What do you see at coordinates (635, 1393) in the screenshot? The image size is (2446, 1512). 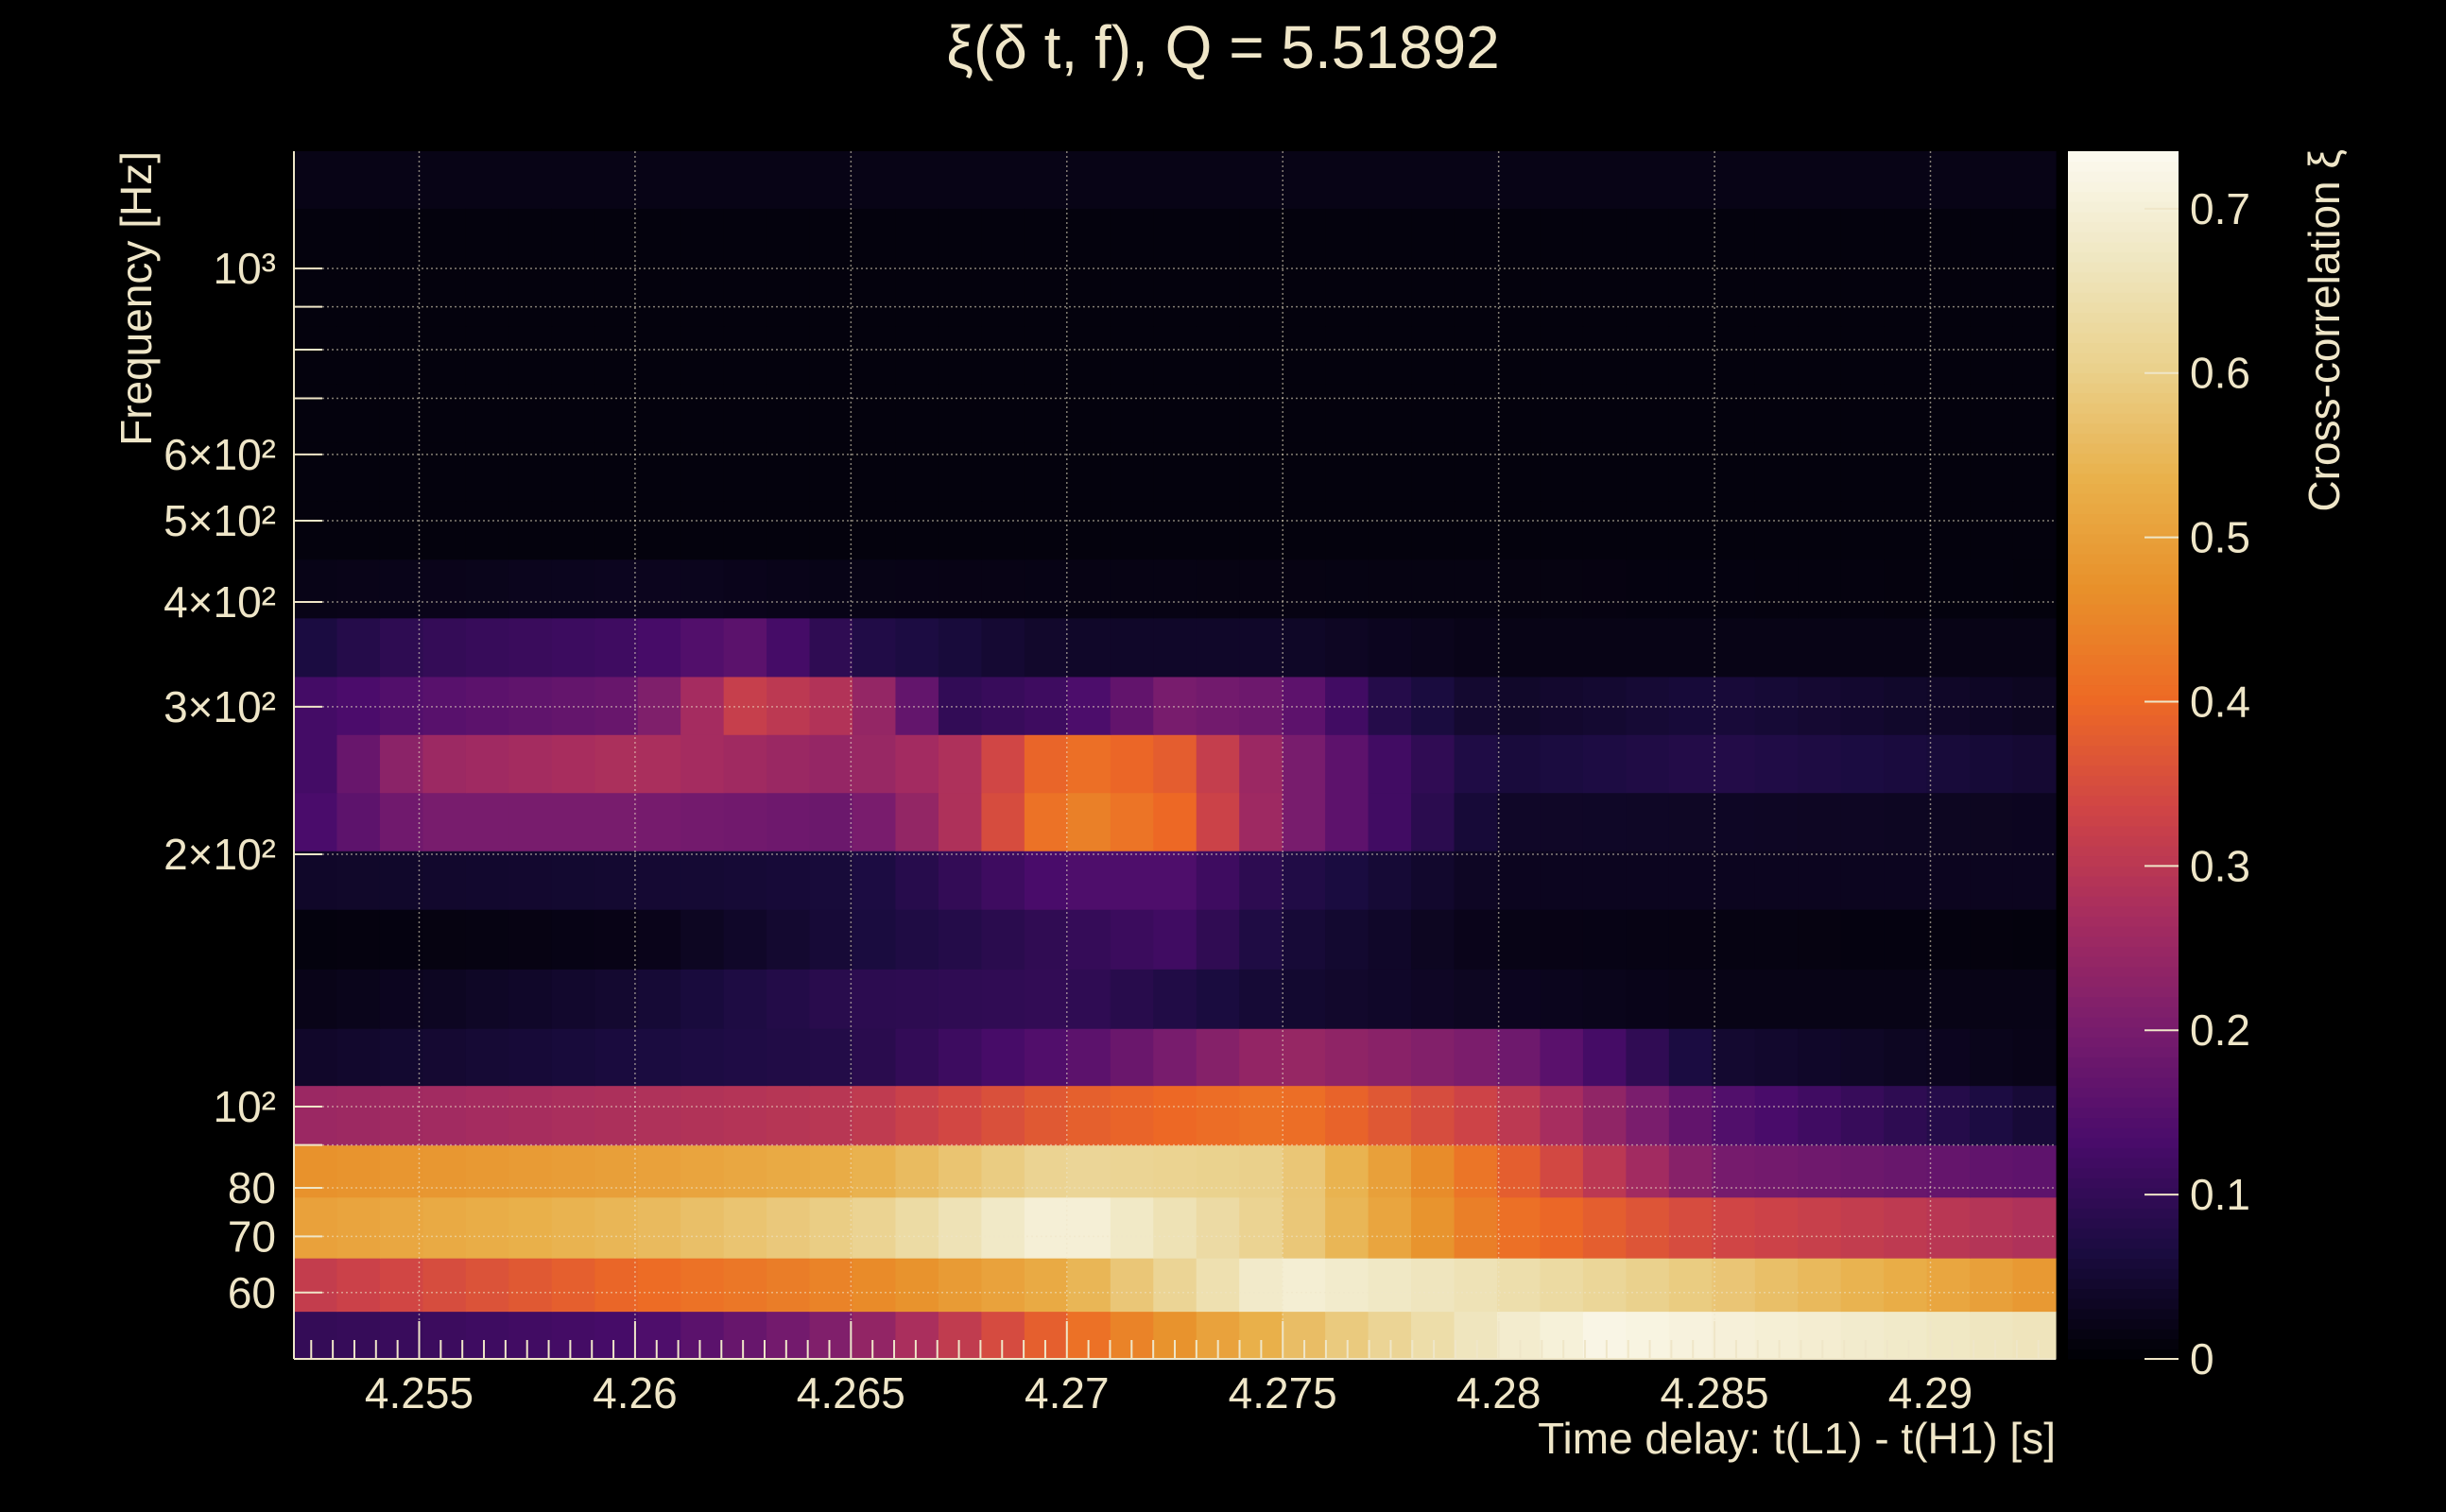 I see `x-tick-label: 4.26` at bounding box center [635, 1393].